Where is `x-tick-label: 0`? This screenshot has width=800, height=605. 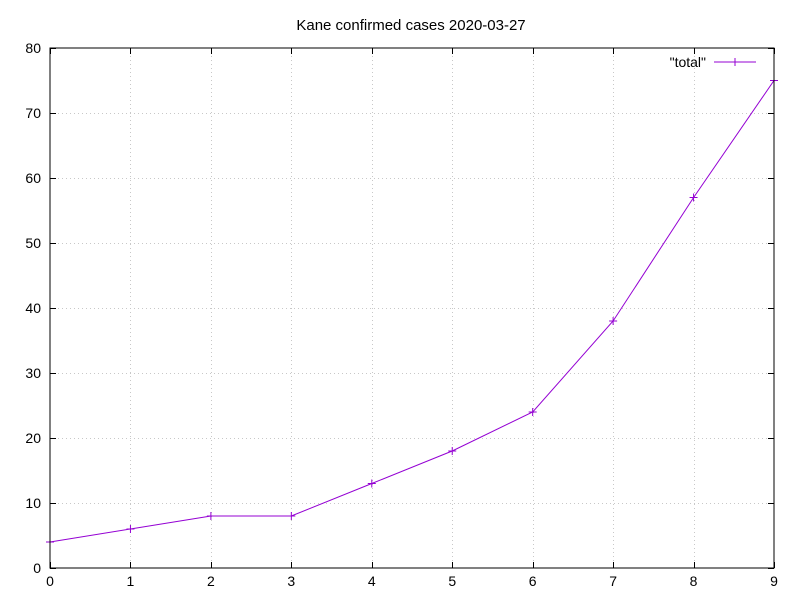 x-tick-label: 0 is located at coordinates (50, 581).